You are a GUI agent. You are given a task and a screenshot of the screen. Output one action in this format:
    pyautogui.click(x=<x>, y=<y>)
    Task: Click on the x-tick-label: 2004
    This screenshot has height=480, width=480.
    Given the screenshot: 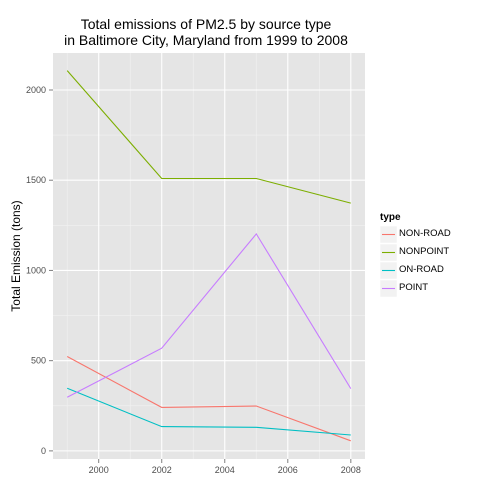 What is the action you would take?
    pyautogui.click(x=225, y=470)
    